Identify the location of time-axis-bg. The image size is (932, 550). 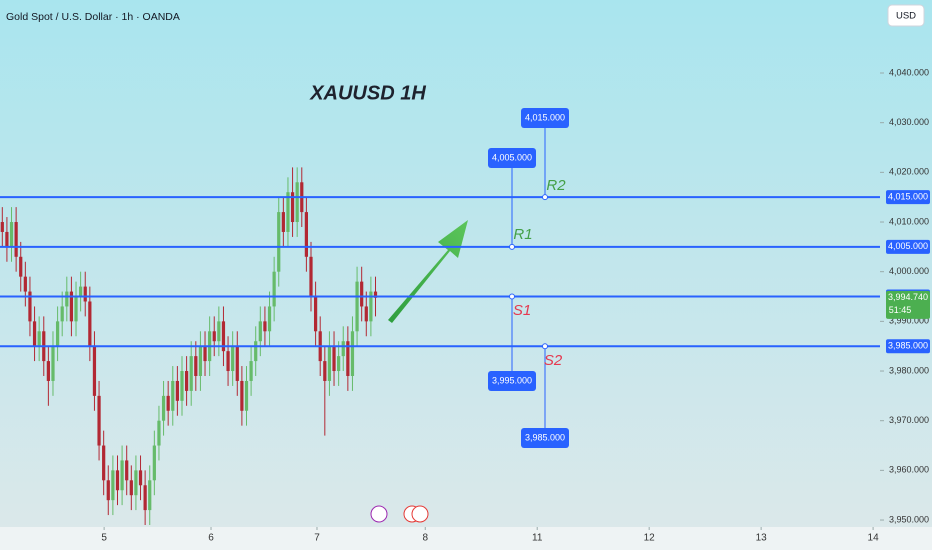
(466, 538).